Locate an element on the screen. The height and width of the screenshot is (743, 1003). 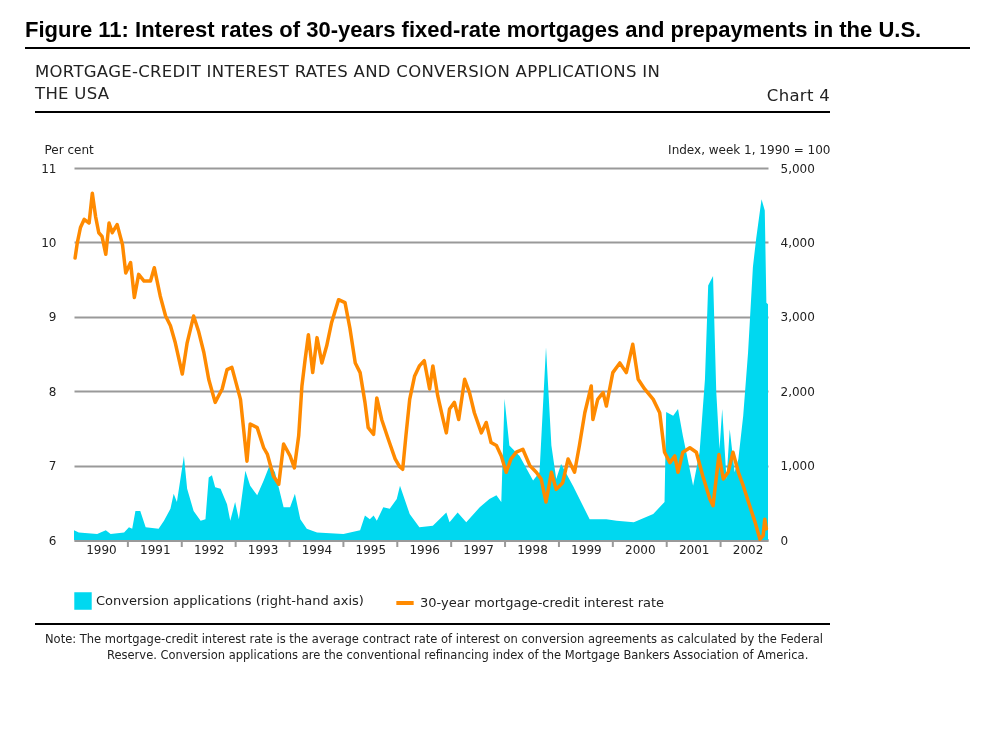
x-tick-label: 2002 is located at coordinates (748, 549).